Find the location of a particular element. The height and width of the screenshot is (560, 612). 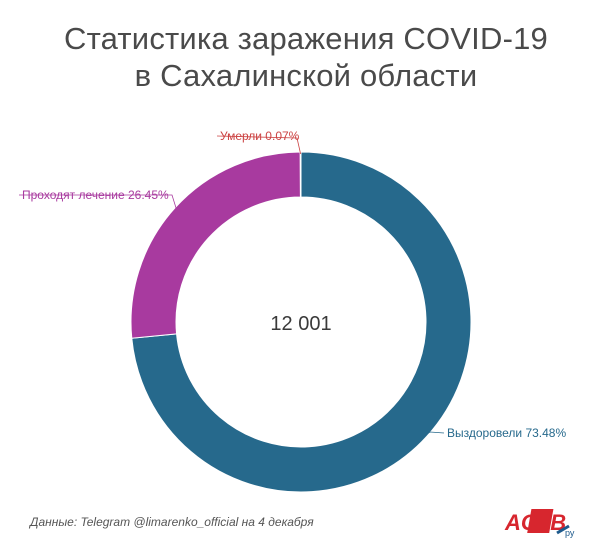

total-count-label: 12 001 is located at coordinates (300, 324).